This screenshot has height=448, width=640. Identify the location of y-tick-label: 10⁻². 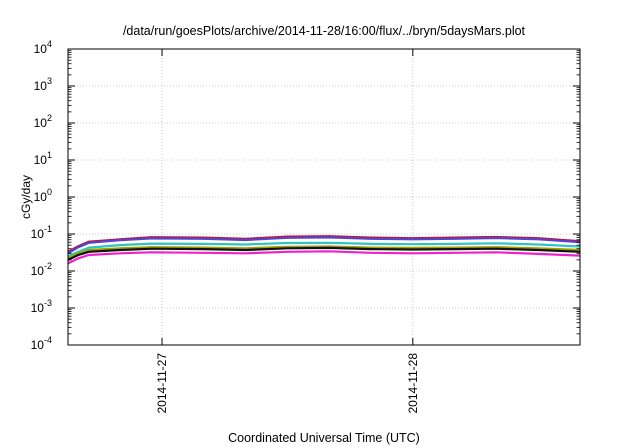
(41, 269).